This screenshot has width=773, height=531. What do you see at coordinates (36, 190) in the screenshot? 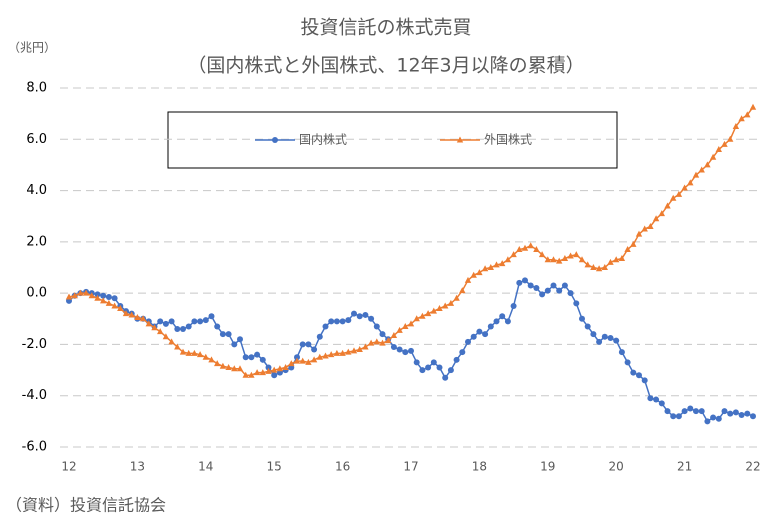
I see `y-tick-label: 4.0` at bounding box center [36, 190].